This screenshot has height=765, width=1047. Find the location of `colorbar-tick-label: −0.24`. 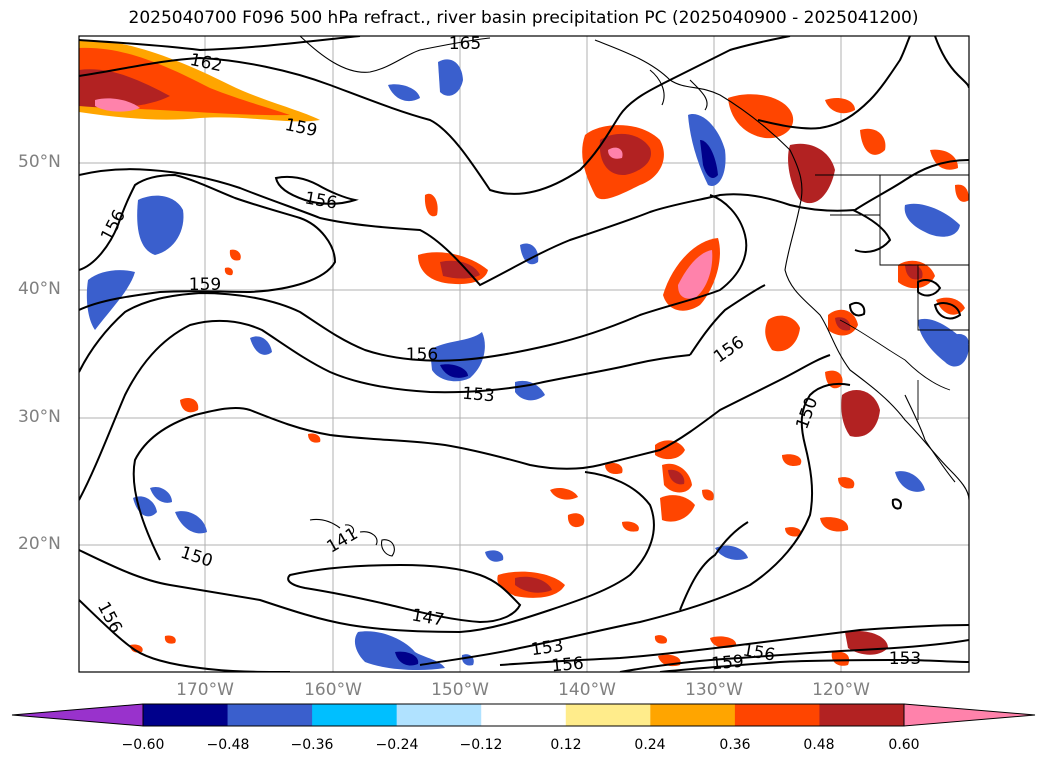

colorbar-tick-label: −0.24 is located at coordinates (397, 745).